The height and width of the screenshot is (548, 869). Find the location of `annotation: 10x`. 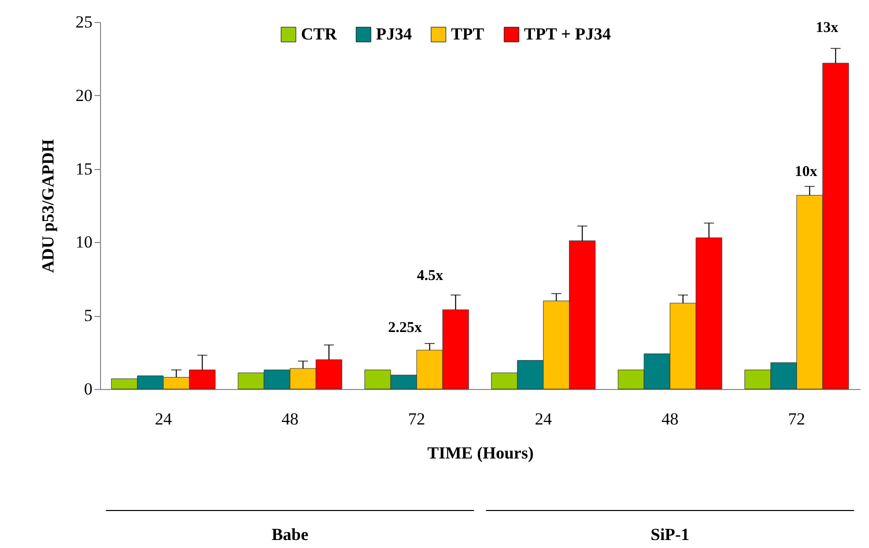

annotation: 10x is located at coordinates (806, 172).